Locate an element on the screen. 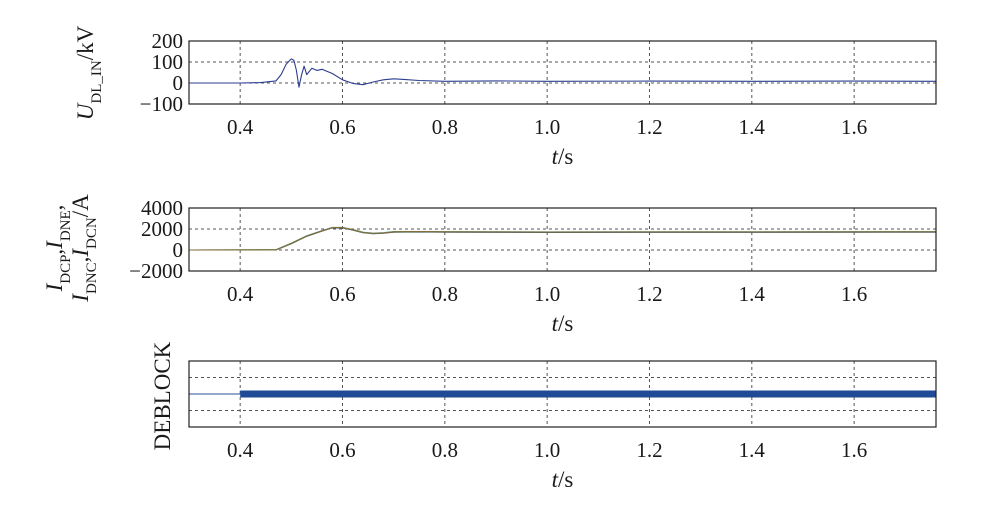 The width and height of the screenshot is (994, 507). y-tick-label: −2000 is located at coordinates (156, 271).